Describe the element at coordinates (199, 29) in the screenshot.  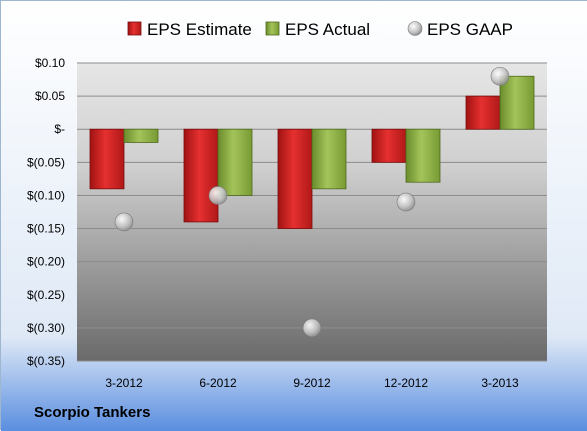
I see `legend-label: EPS Estimate` at that location.